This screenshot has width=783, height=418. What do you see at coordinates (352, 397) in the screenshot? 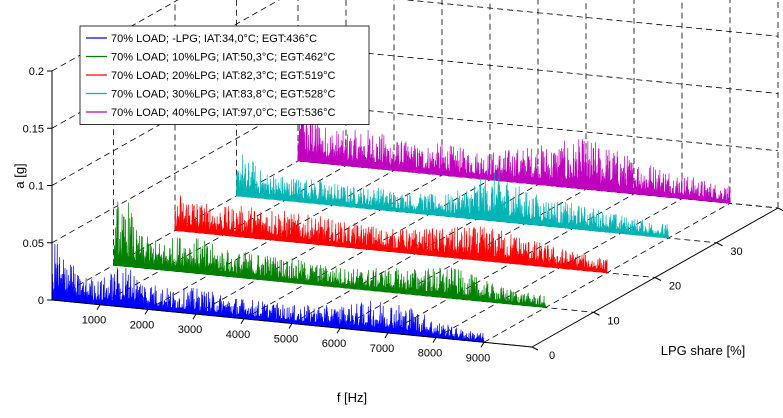
I see `x-axis-label: f [Hz]` at bounding box center [352, 397].